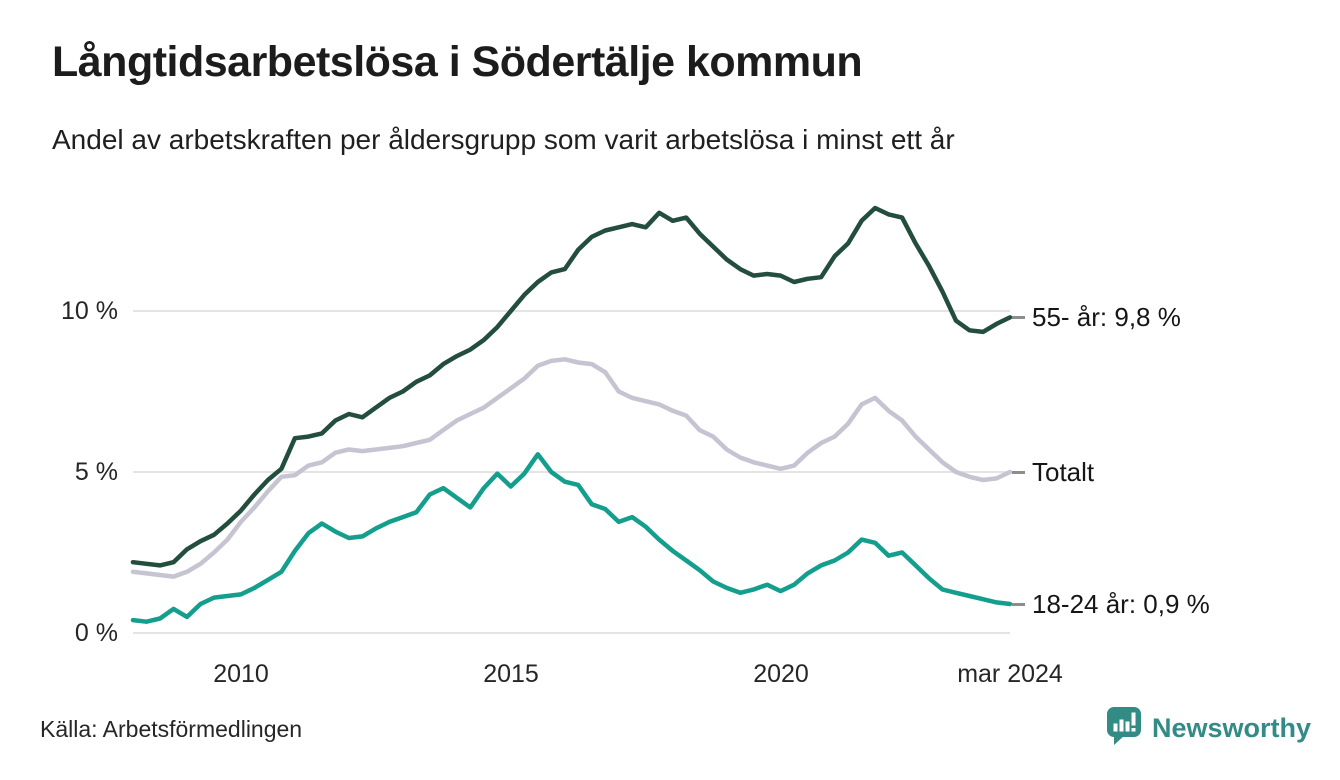 Image resolution: width=1340 pixels, height=780 pixels. I want to click on series-end-label-totalt: Totalt, so click(1053, 472).